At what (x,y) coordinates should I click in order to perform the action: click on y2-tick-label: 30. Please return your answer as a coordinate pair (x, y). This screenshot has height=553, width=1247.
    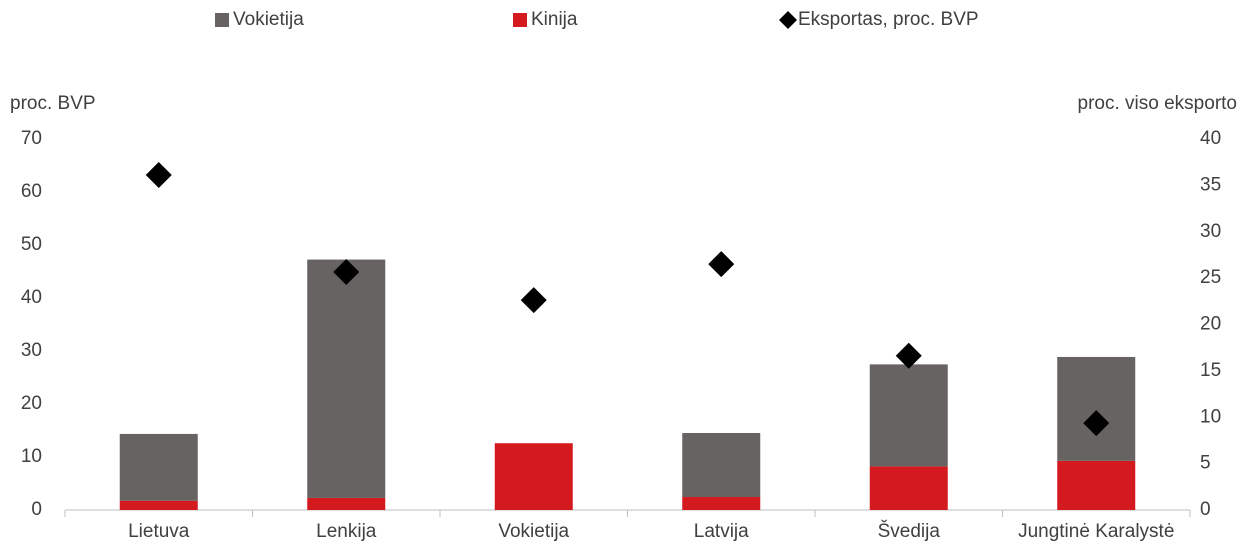
    Looking at the image, I should click on (1210, 231).